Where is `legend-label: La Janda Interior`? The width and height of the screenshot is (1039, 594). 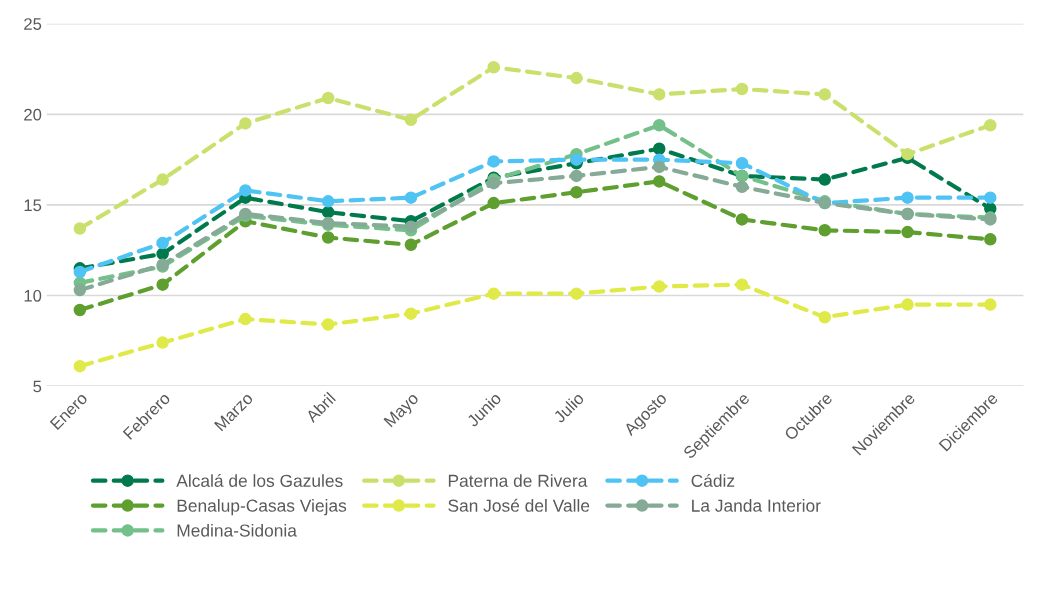 legend-label: La Janda Interior is located at coordinates (756, 505).